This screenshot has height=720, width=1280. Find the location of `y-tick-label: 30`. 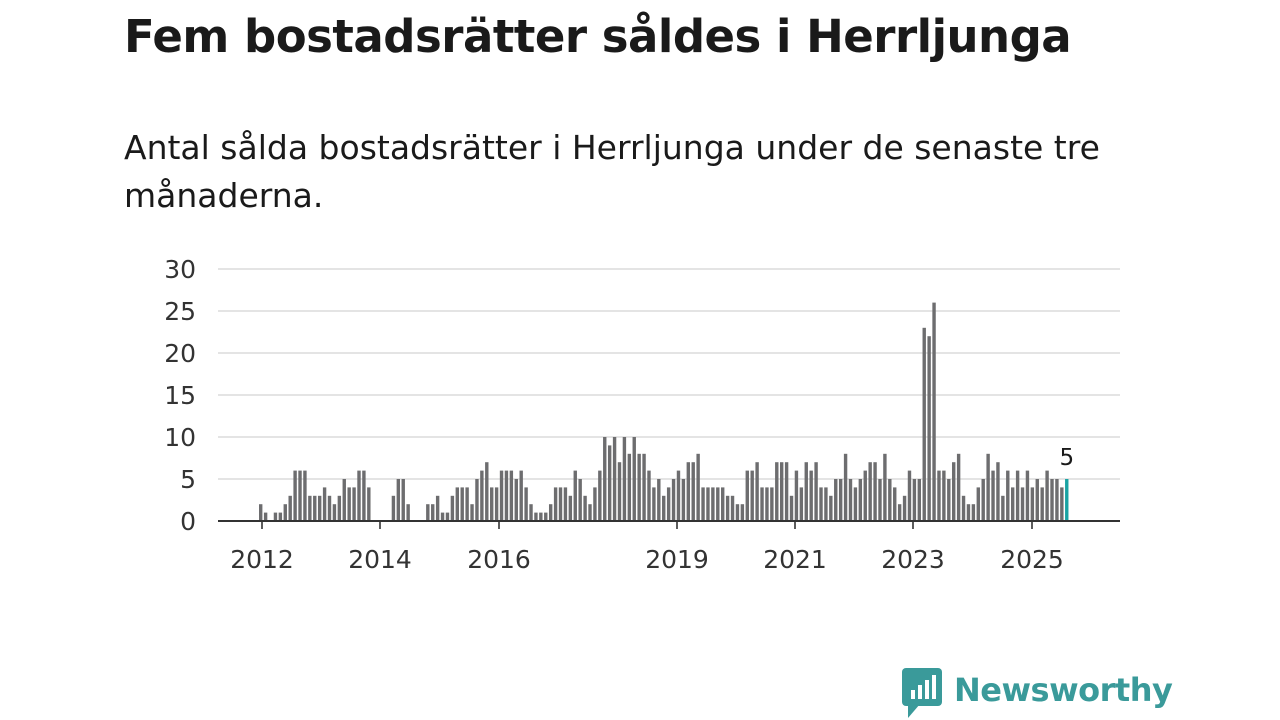

y-tick-label: 30 is located at coordinates (180, 269).